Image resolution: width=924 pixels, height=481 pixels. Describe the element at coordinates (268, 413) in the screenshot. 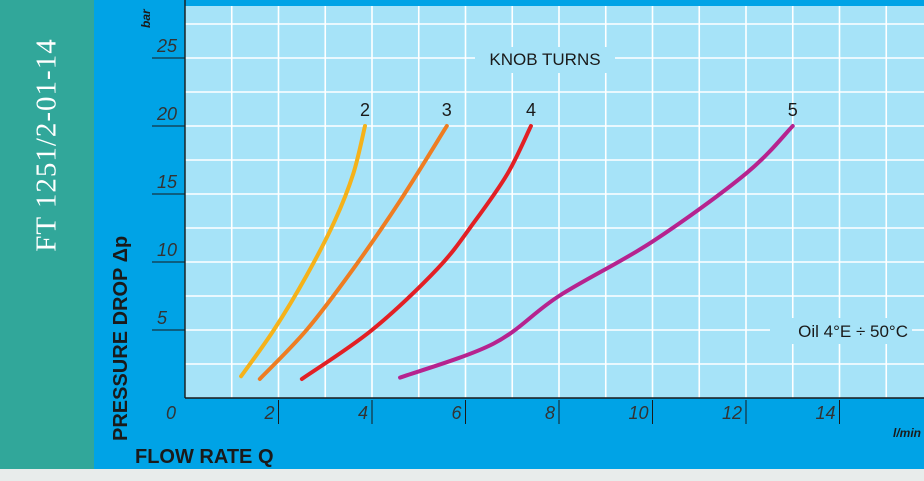

I see `x-tick-label: 2` at that location.